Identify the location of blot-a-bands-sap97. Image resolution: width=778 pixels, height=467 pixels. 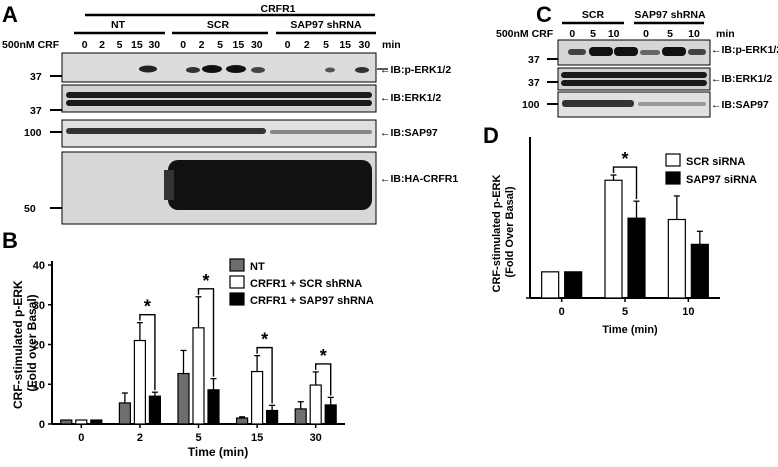
(219, 131).